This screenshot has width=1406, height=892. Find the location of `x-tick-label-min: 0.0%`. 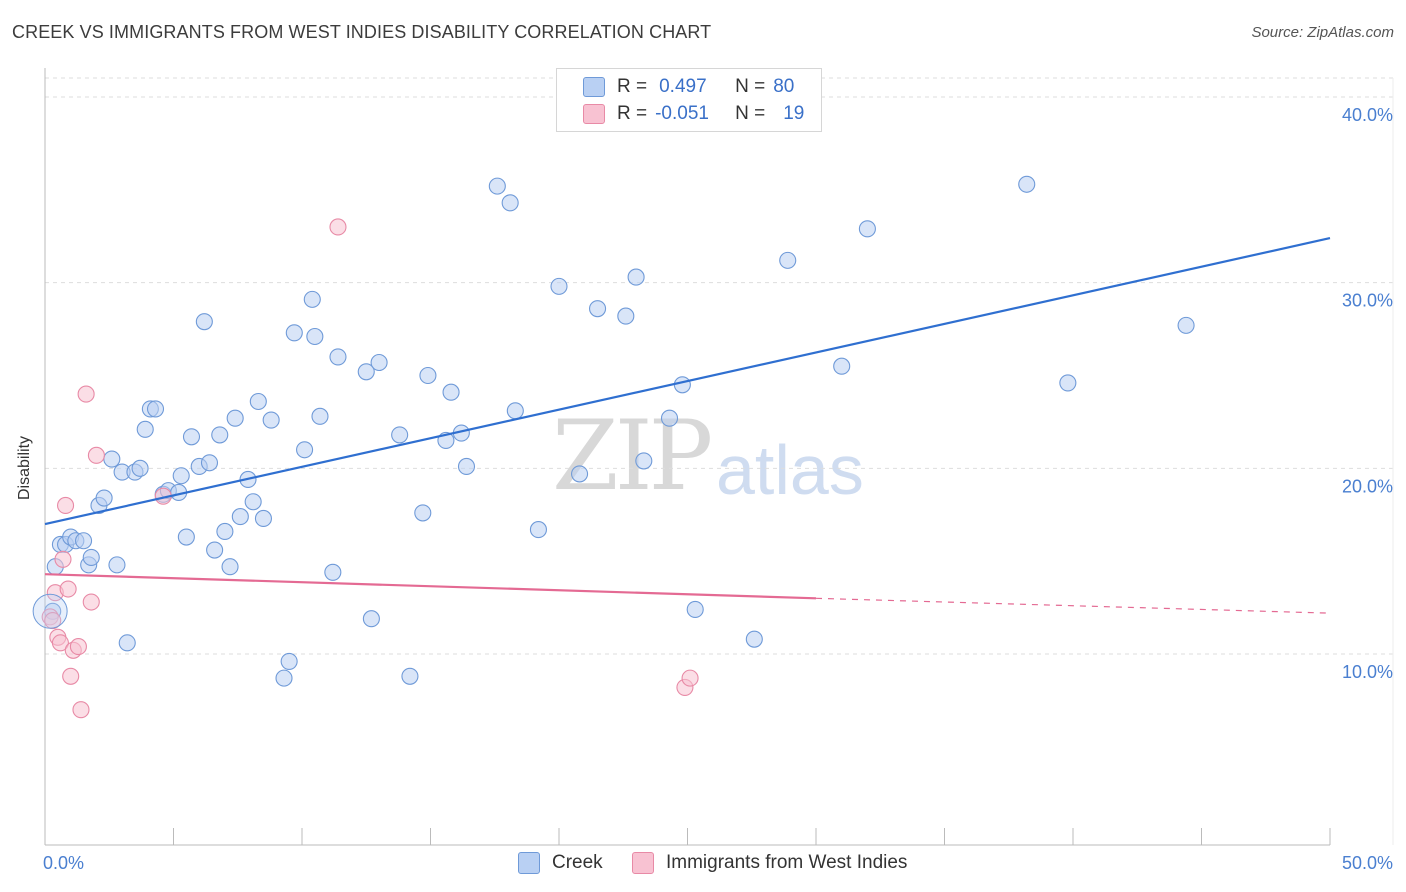

x-tick-label-min: 0.0% is located at coordinates (63, 863).